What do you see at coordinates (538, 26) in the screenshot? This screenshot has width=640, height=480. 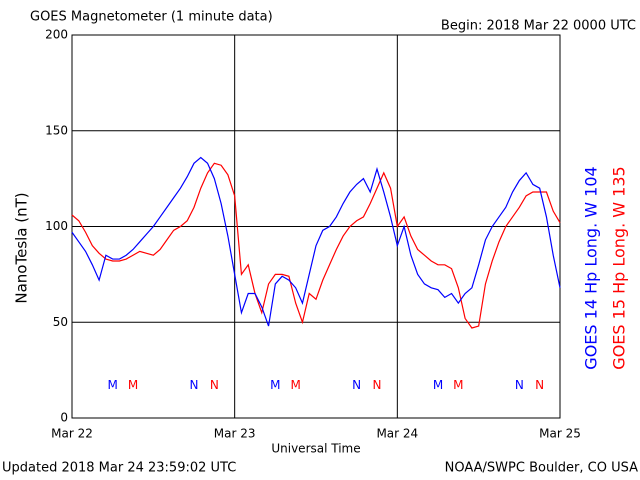 I see `chart-subtitle: Begin: 2018 Mar 22 0000 UTC` at bounding box center [538, 26].